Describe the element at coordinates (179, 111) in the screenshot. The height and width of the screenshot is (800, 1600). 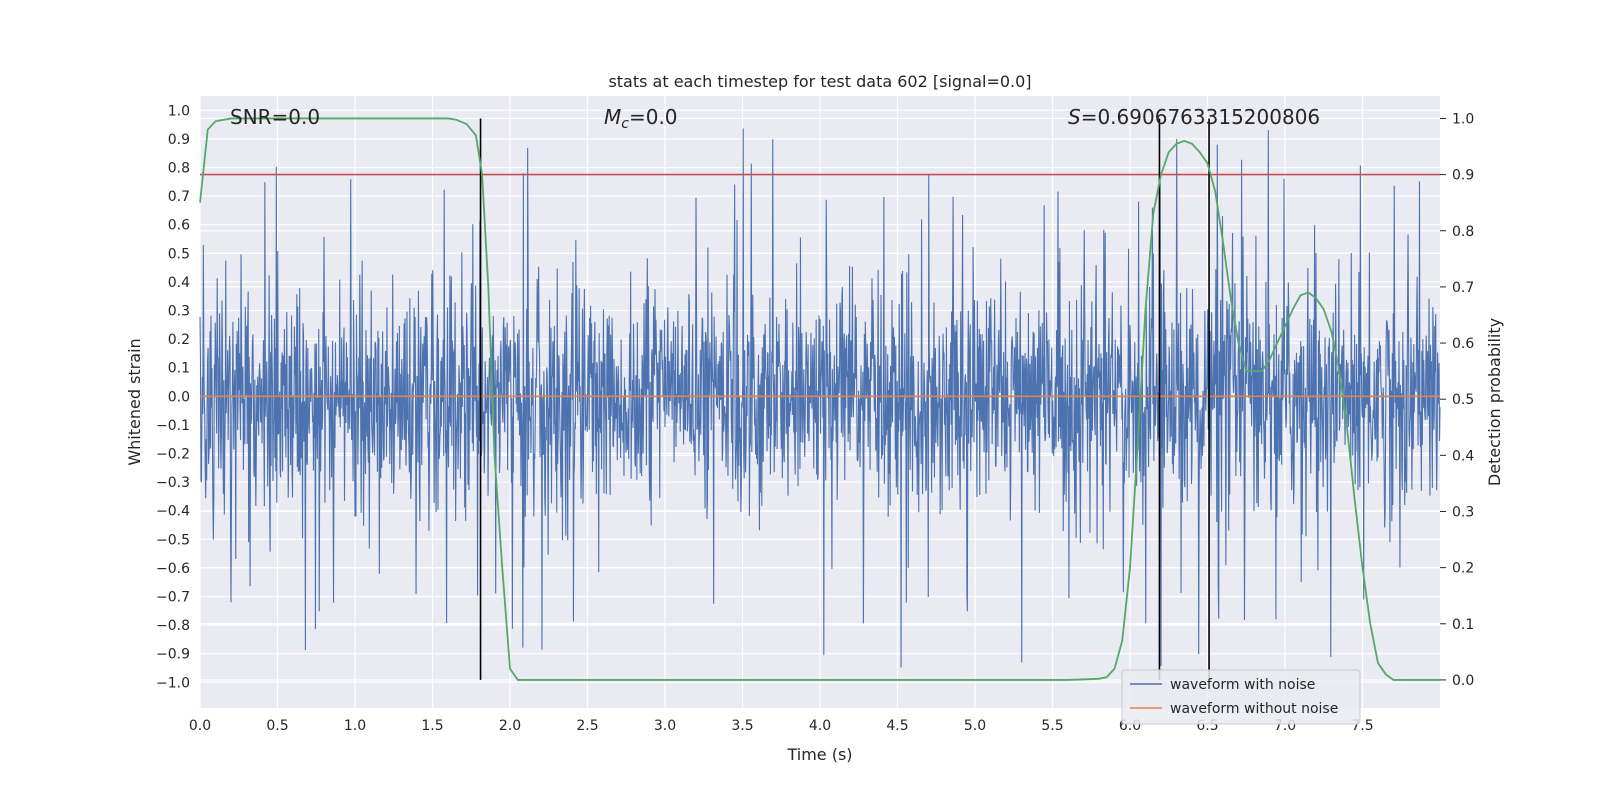
I see `left-tick-label: 1.0` at that location.